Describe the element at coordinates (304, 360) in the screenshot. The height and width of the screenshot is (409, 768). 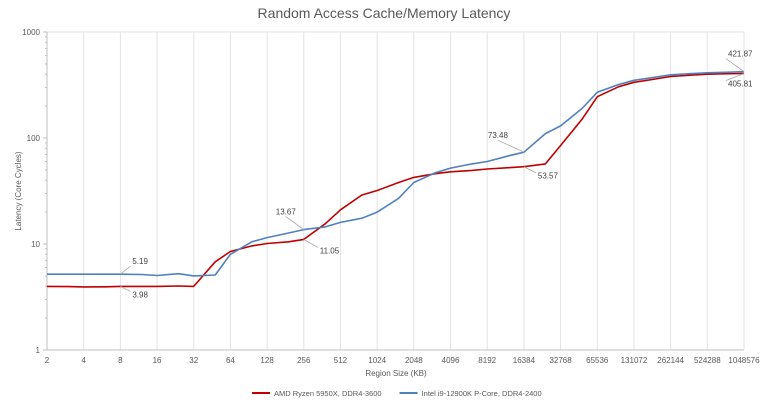
I see `x-tick-label: 256` at that location.